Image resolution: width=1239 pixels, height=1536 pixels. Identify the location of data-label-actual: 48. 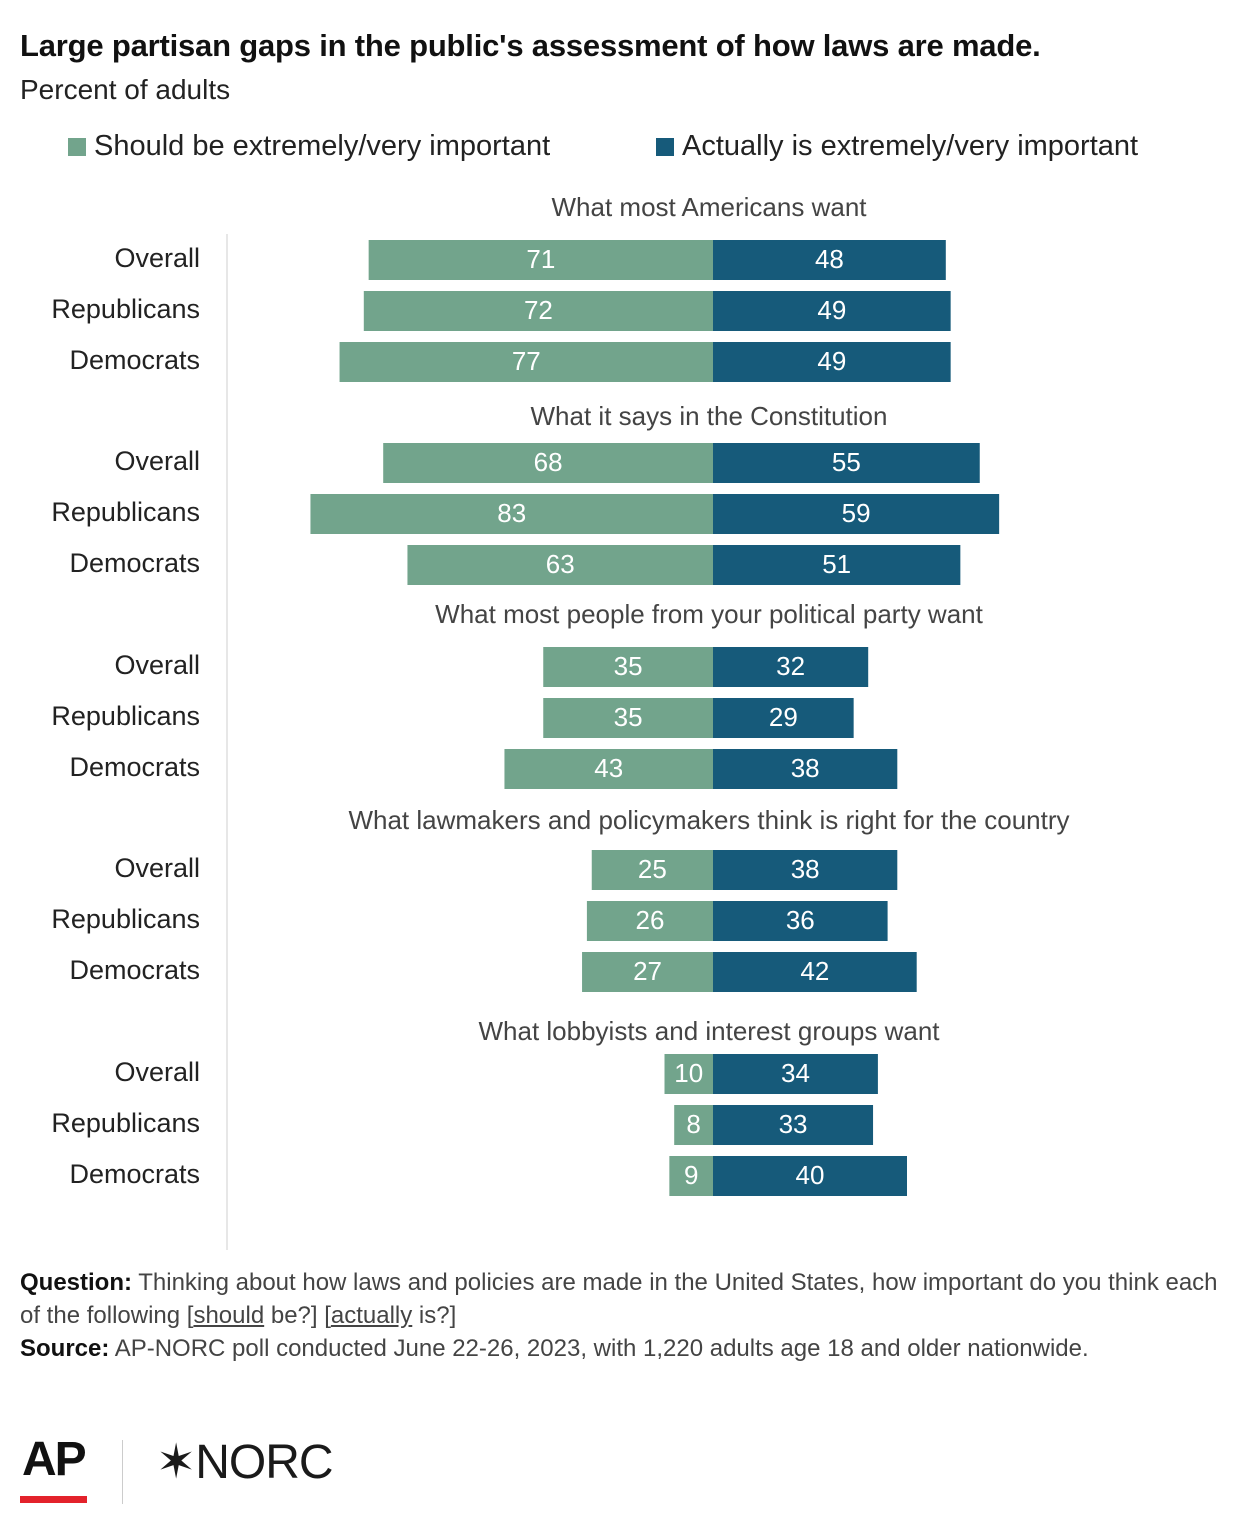
(829, 259).